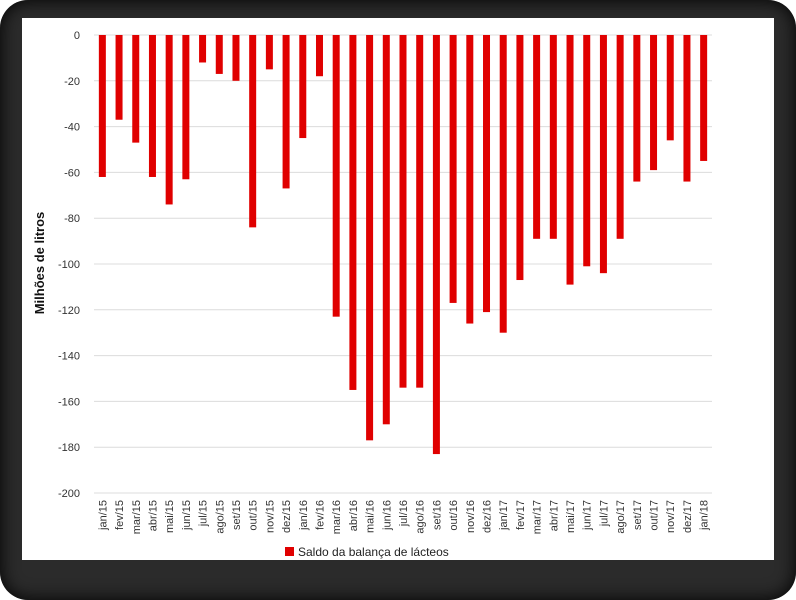 This screenshot has height=600, width=796. Describe the element at coordinates (72, 82) in the screenshot. I see `y-tick-label: -20` at that location.